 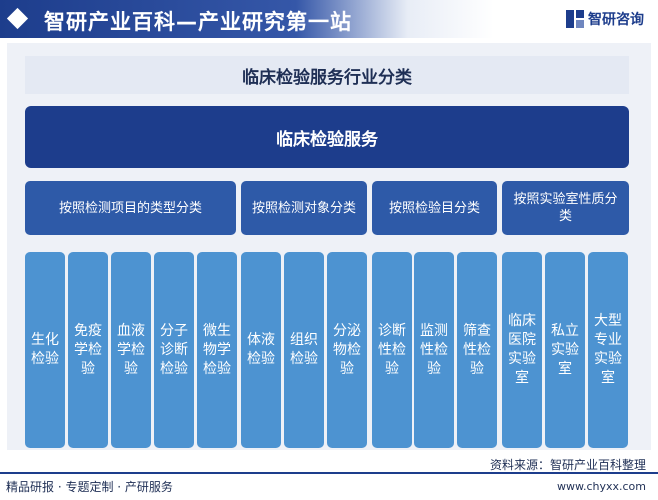 I want to click on diagram-title: 临床检验服务行业分类, so click(x=327, y=77).